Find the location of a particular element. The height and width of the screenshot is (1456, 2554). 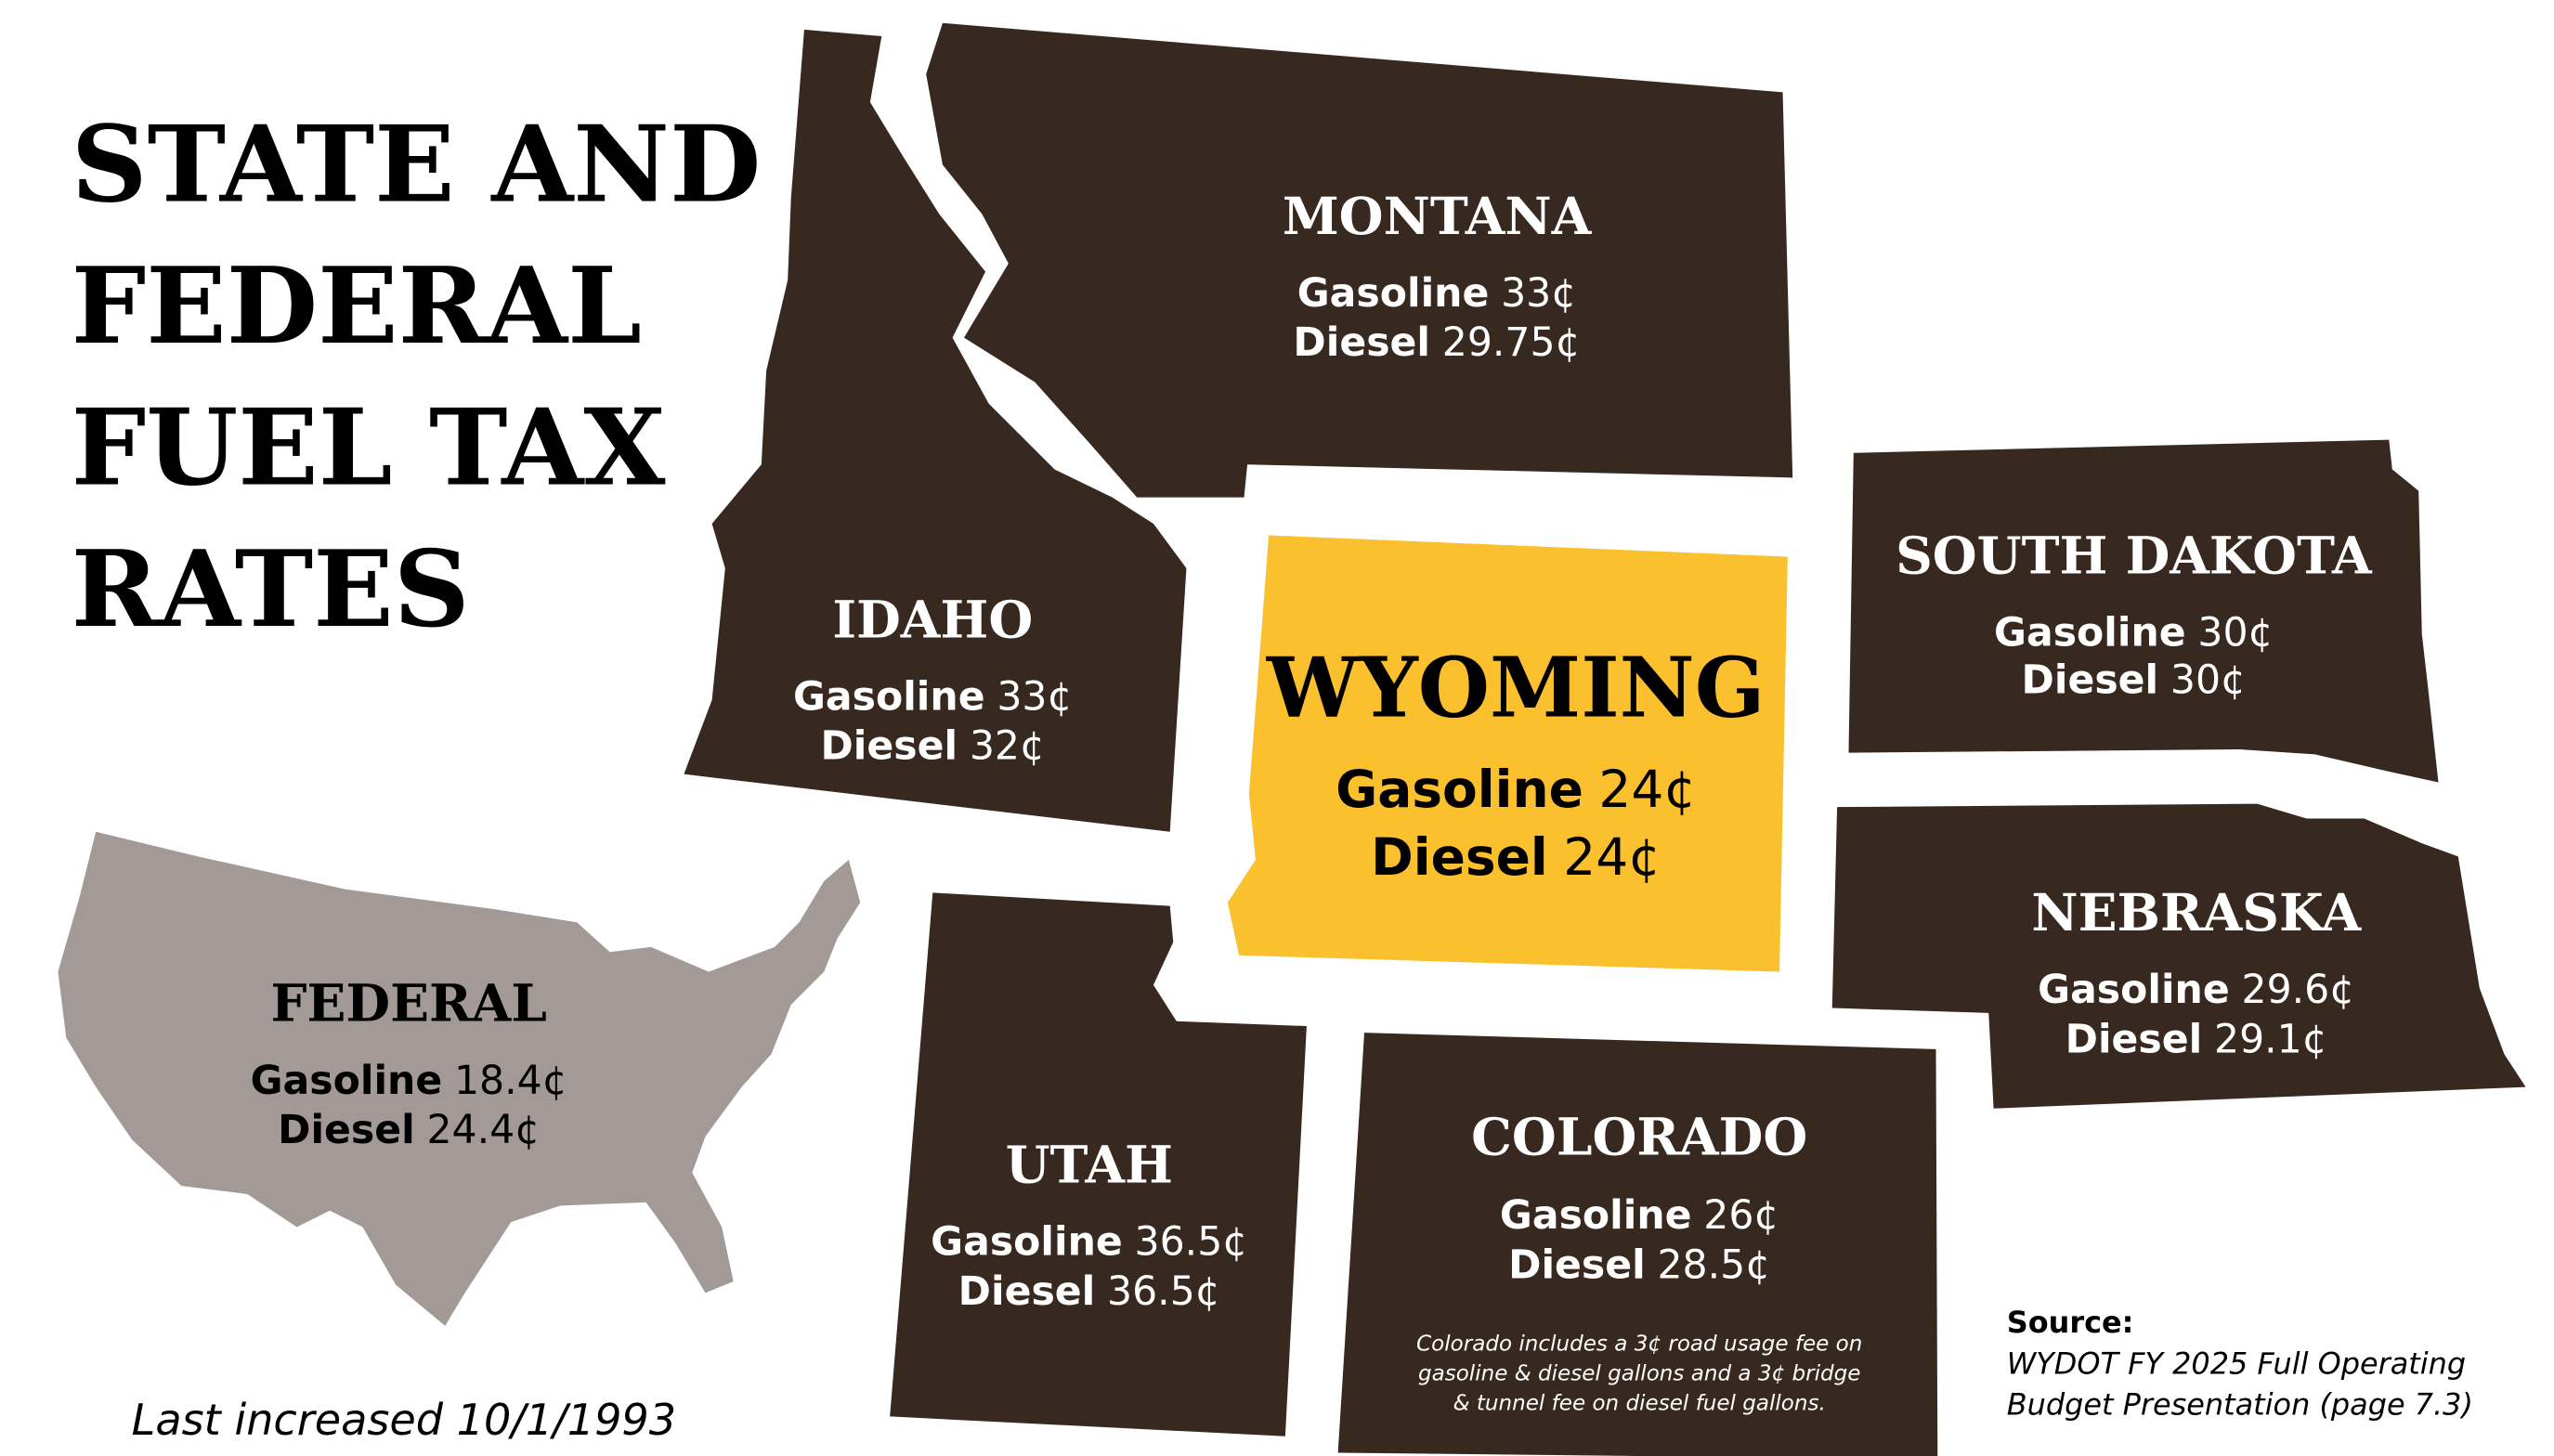

rate-value: 28.5¢ is located at coordinates (1713, 1265).